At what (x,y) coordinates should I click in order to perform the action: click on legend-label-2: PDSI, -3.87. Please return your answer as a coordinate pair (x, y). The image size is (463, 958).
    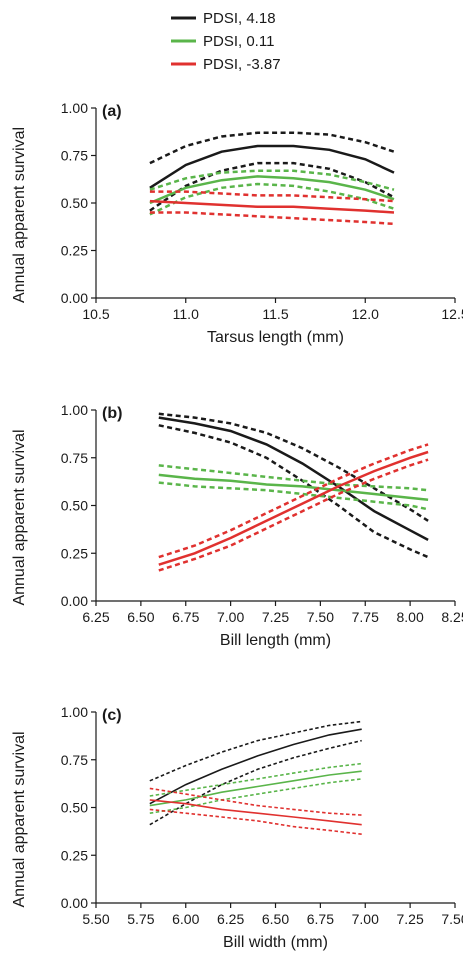
    Looking at the image, I should click on (242, 64).